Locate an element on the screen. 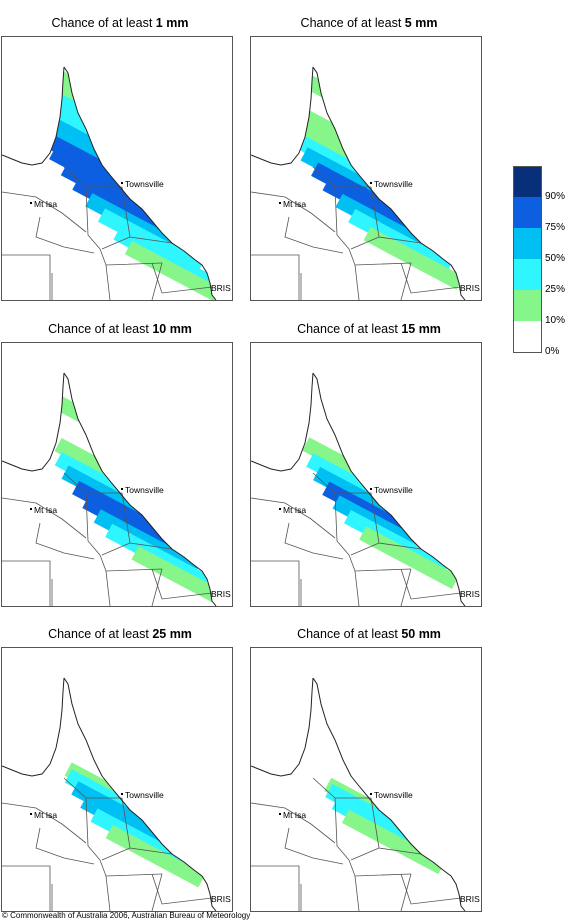  panel-title-threshold: 25 mm is located at coordinates (172, 634).